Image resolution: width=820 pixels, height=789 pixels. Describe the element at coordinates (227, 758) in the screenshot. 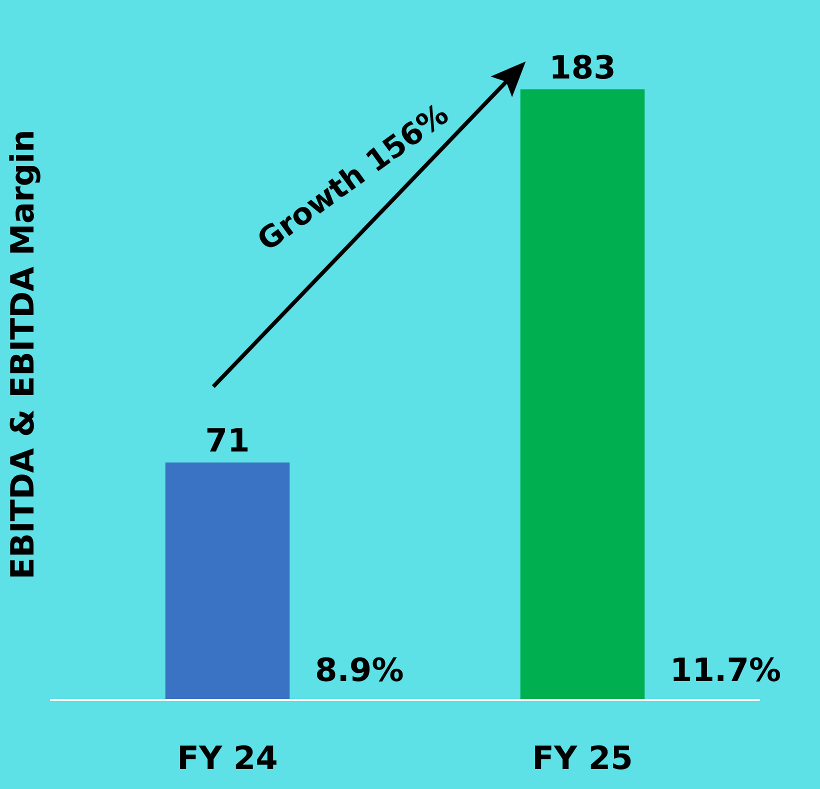

I see `x-tick-label: FY 24` at that location.